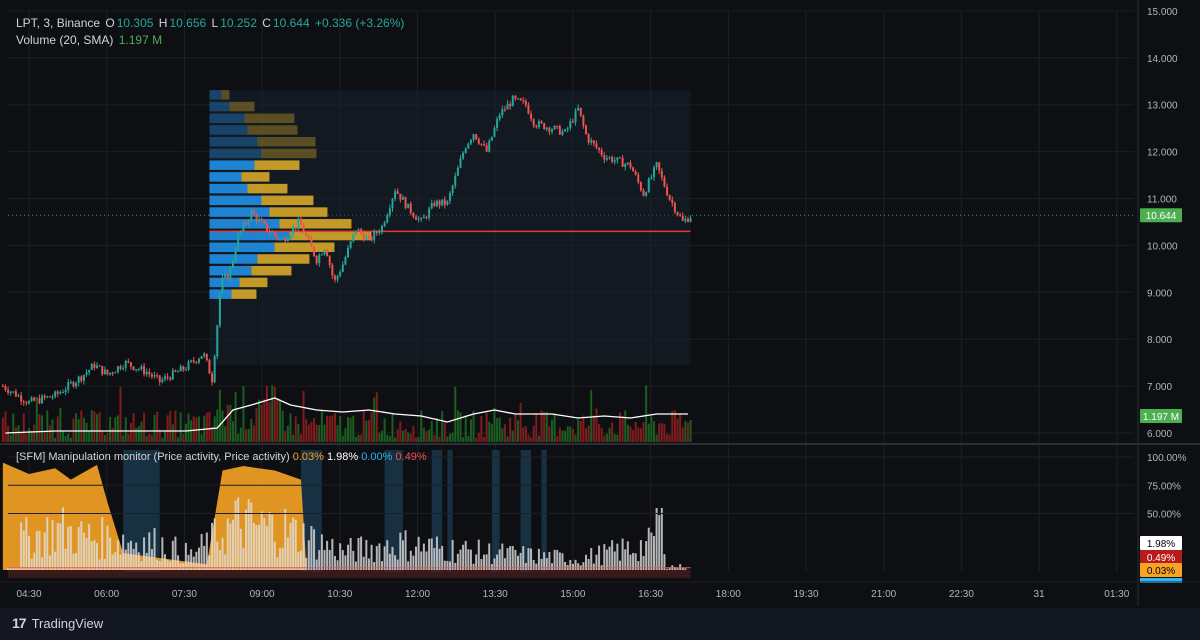  Describe the element at coordinates (377, 457) in the screenshot. I see `indicator-value-blue: 0.00%` at that location.